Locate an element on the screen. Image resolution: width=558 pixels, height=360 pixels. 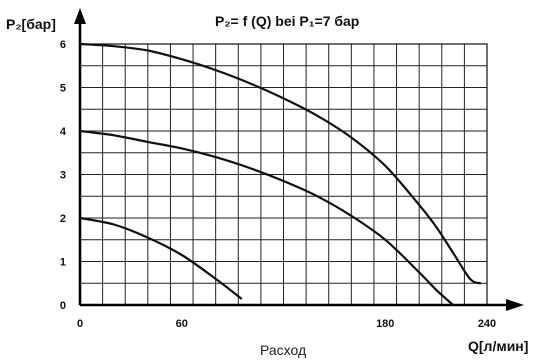
y-tick-label: 1 is located at coordinates (63, 263).